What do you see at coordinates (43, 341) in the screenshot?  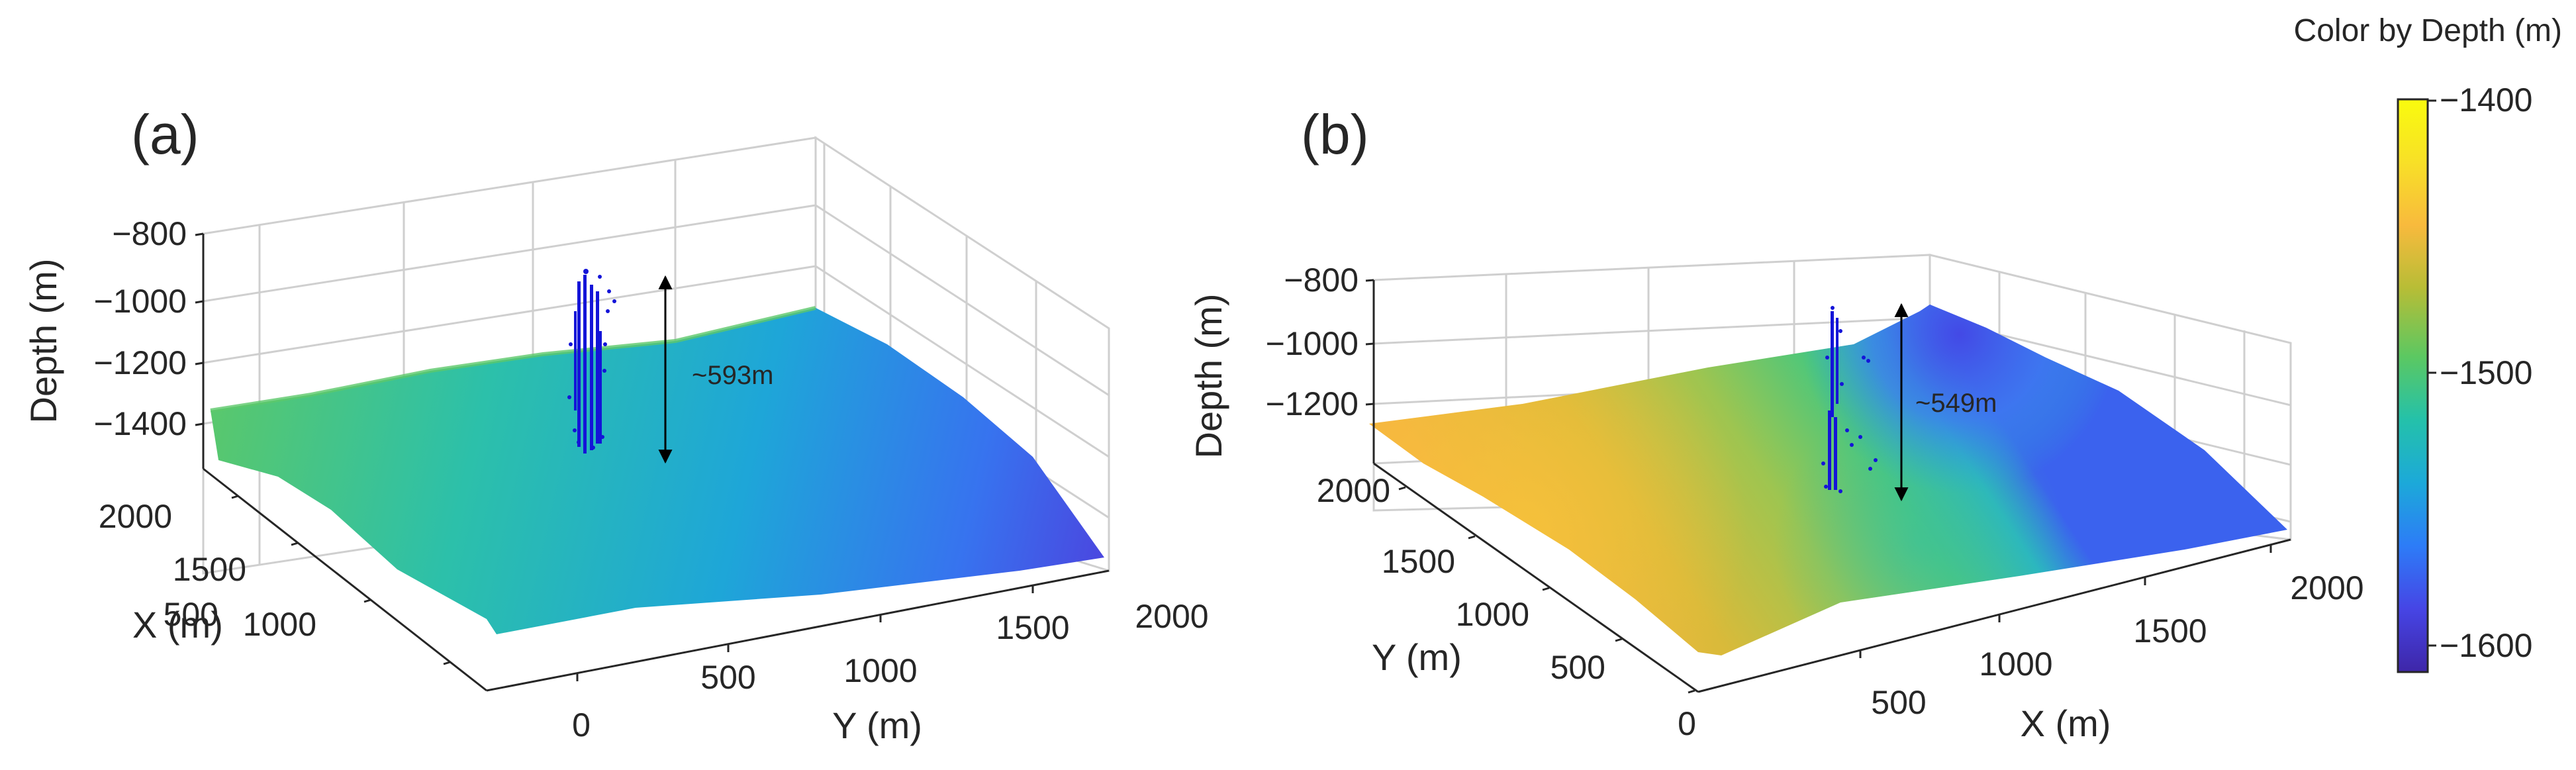 I see `z-axis-label-a: Depth (m)` at bounding box center [43, 341].